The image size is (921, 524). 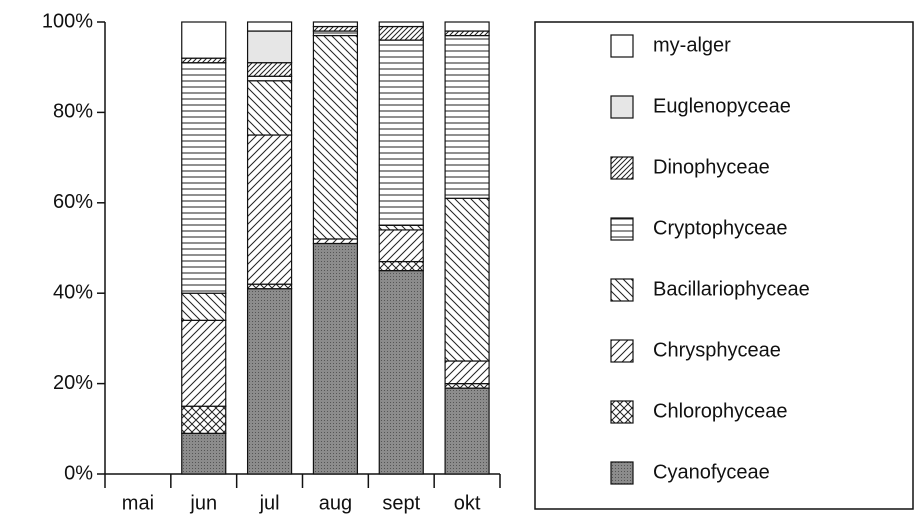 What do you see at coordinates (73, 383) in the screenshot?
I see `y-tick-label: 20%` at bounding box center [73, 383].